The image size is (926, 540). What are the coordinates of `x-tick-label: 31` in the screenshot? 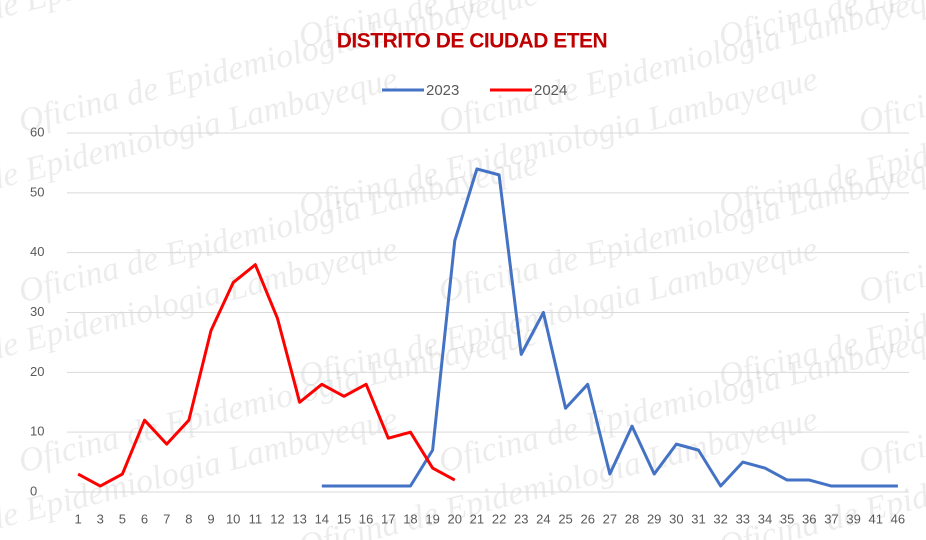 It's located at (698, 518).